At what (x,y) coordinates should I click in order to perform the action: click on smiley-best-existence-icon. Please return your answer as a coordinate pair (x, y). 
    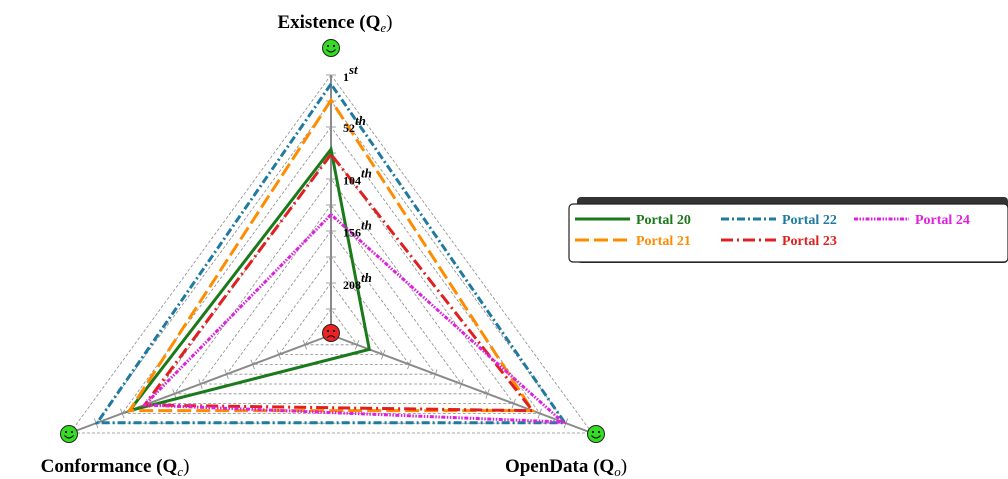
    Looking at the image, I should click on (331, 48).